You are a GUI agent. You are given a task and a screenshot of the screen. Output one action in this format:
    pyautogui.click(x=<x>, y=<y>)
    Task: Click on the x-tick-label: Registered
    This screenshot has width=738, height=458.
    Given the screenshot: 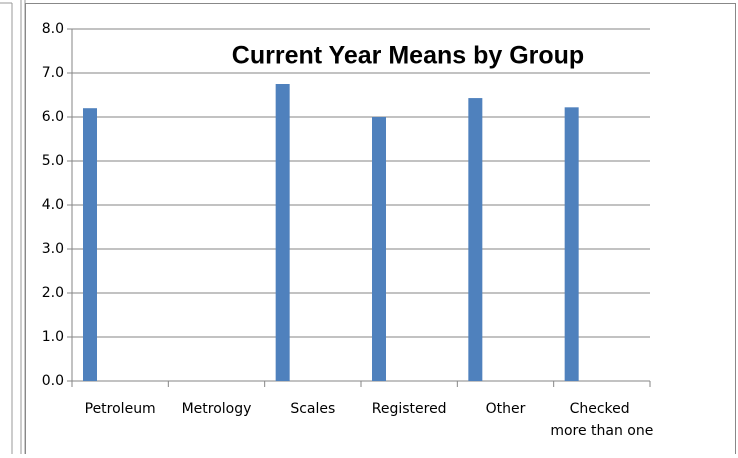 What is the action you would take?
    pyautogui.click(x=409, y=409)
    